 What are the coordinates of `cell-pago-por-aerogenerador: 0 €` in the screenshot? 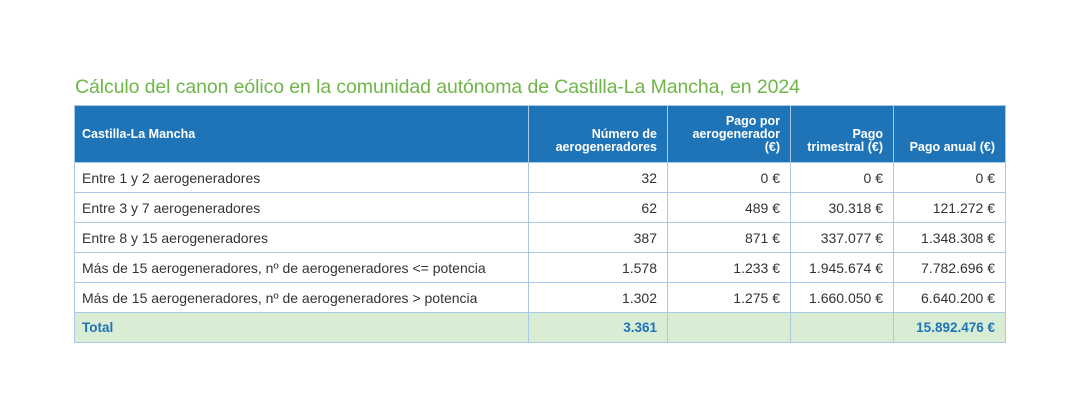 It's located at (729, 177).